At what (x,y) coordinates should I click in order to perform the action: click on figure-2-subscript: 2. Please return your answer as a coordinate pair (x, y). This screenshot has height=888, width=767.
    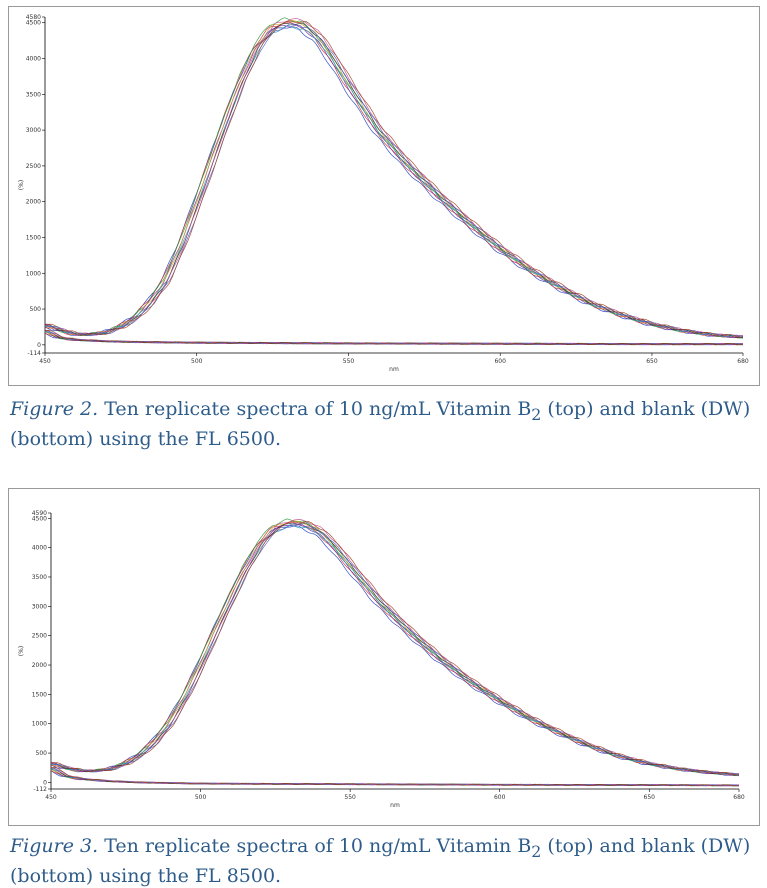
    Looking at the image, I should click on (536, 414).